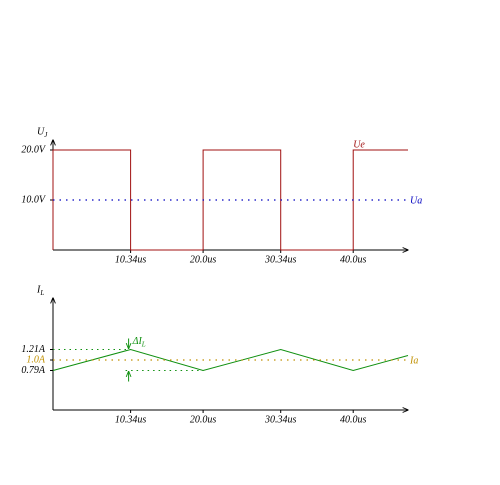 The height and width of the screenshot is (485, 500). What do you see at coordinates (33, 349) in the screenshot?
I see `y-tick-label: 1.21A` at bounding box center [33, 349].